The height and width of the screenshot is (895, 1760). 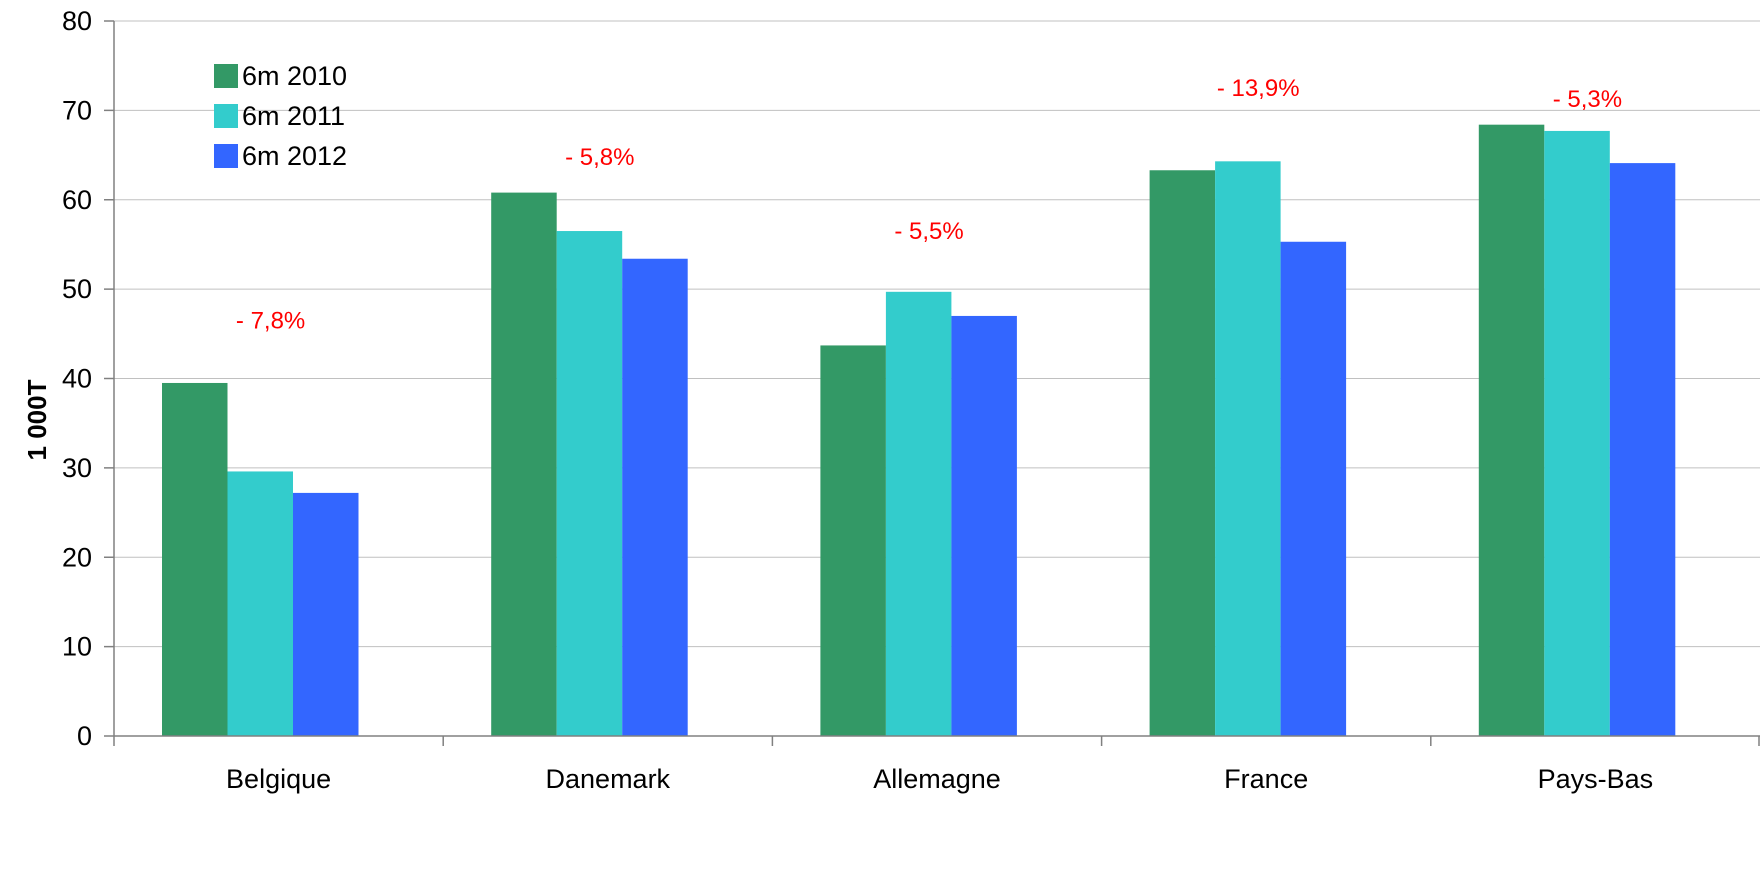 What do you see at coordinates (77, 557) in the screenshot?
I see `y-tick-label: 20` at bounding box center [77, 557].